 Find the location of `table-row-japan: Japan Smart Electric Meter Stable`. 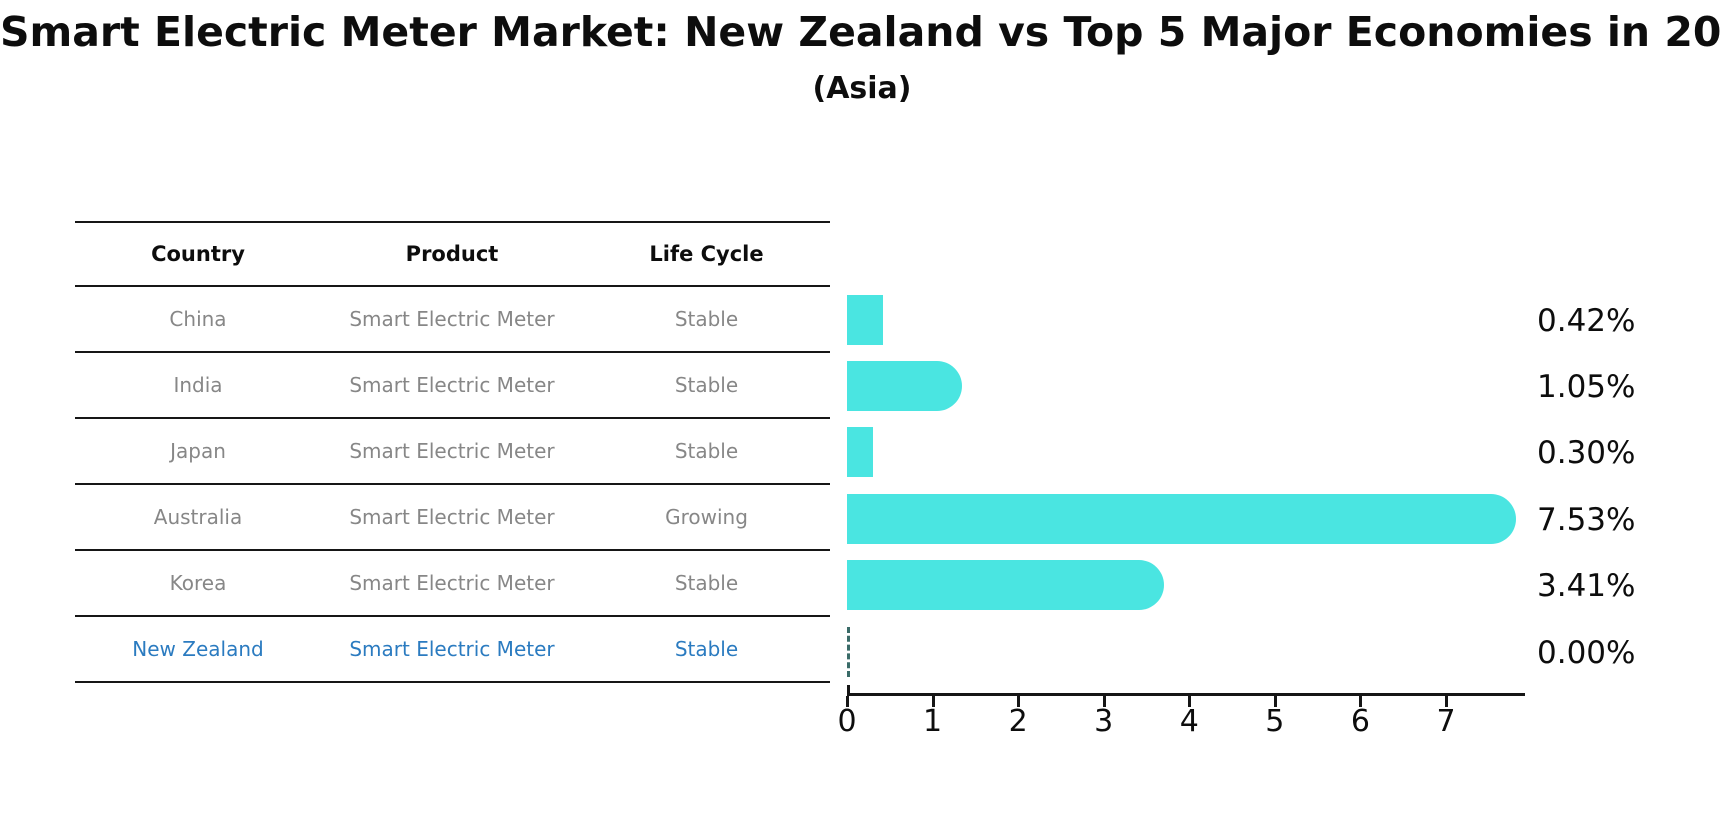

table-row-japan: Japan Smart Electric Meter Stable is located at coordinates (452, 452).